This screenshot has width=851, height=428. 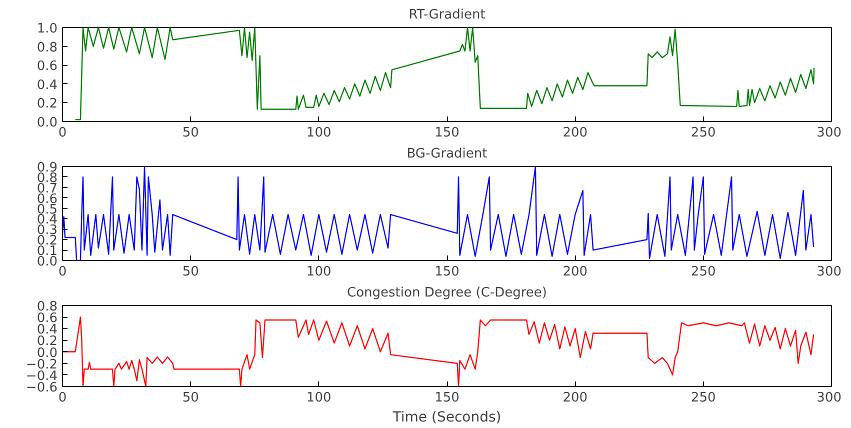 What do you see at coordinates (447, 15) in the screenshot?
I see `chart-title: RT-Gradient` at bounding box center [447, 15].